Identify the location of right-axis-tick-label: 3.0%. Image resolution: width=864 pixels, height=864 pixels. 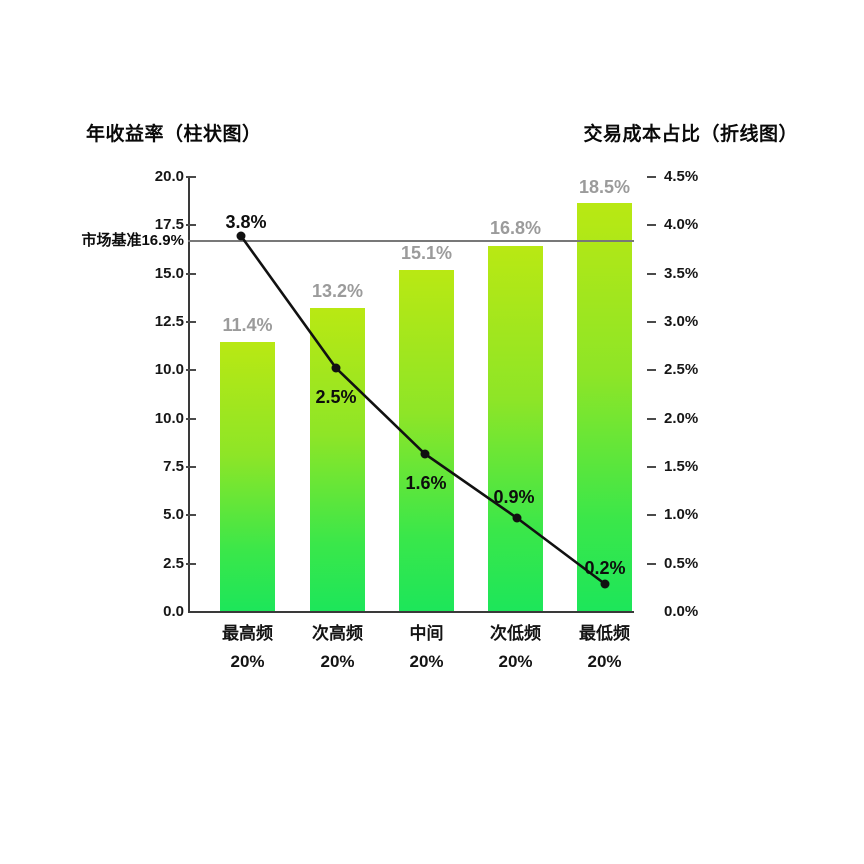
(681, 321).